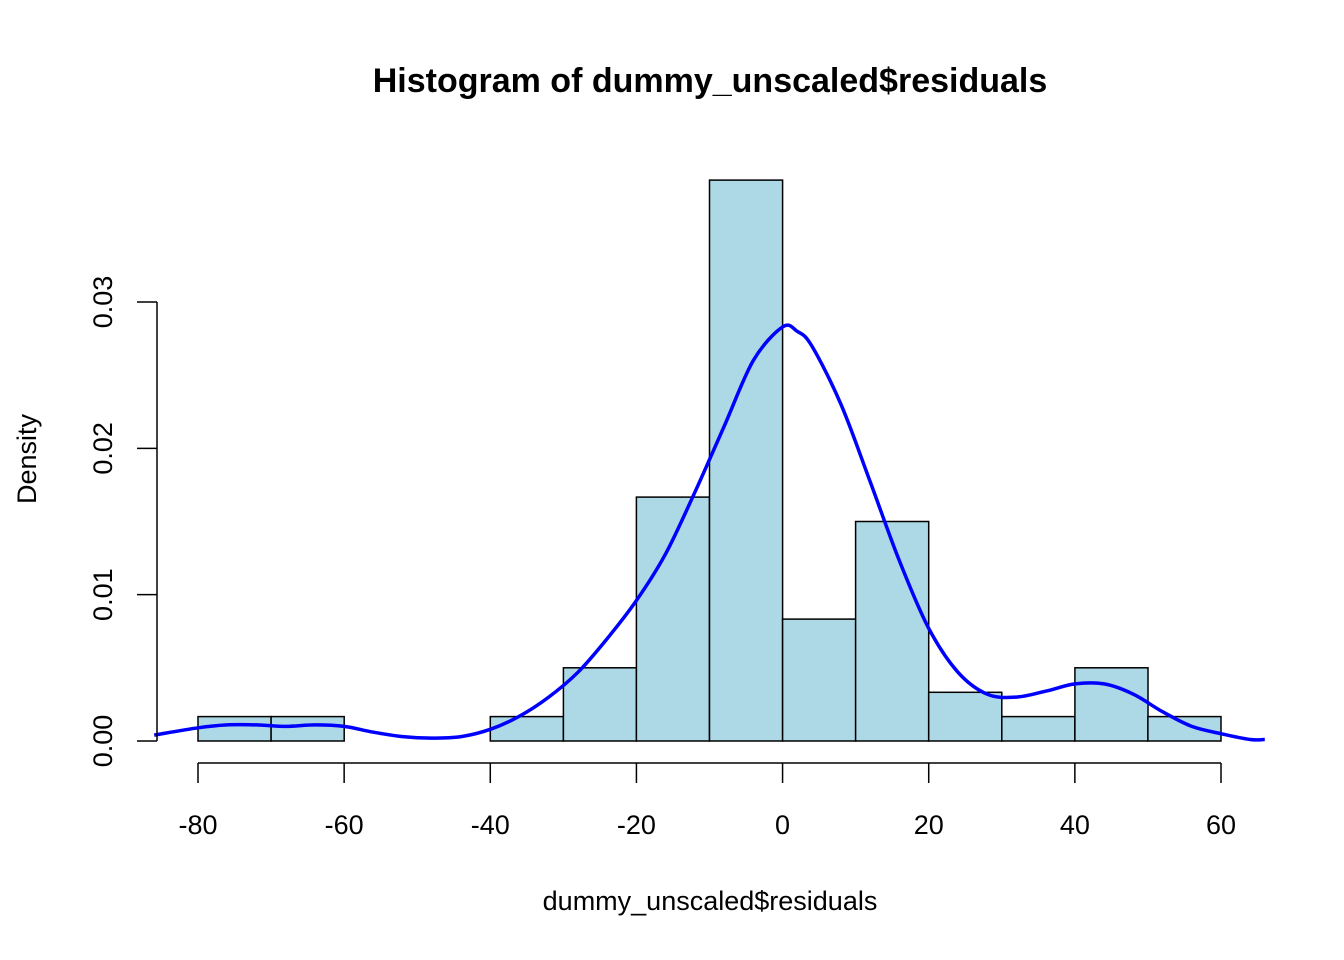 The image size is (1344, 960). What do you see at coordinates (103, 741) in the screenshot?
I see `y-tick-label: 0.00` at bounding box center [103, 741].